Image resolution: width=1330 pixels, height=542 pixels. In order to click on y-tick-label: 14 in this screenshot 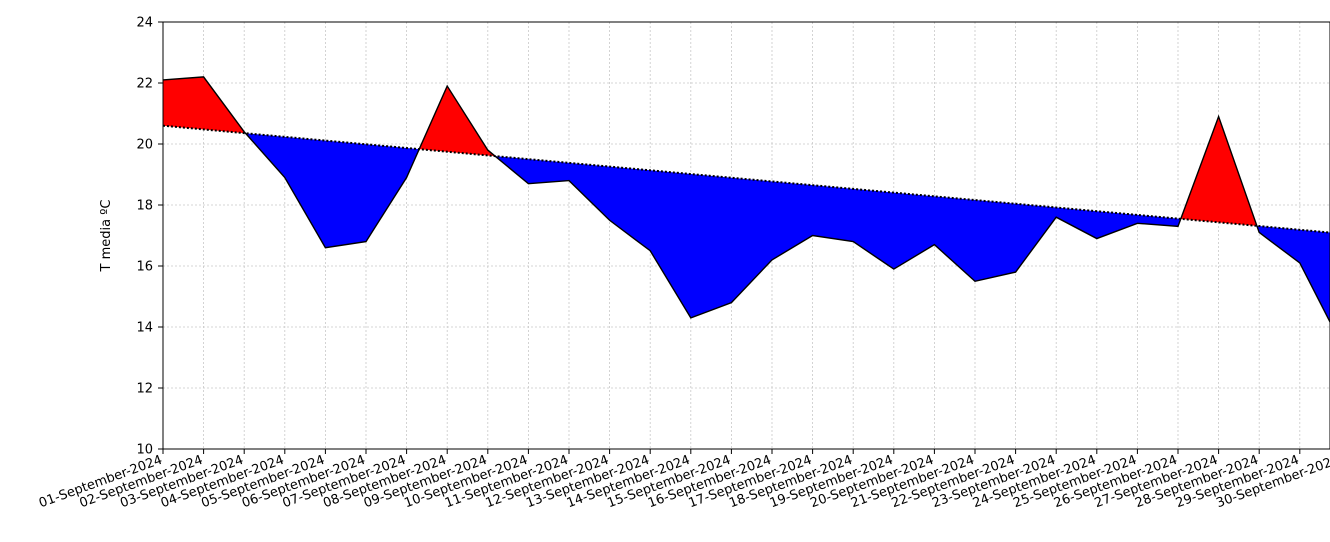, I will do `click(144, 328)`.